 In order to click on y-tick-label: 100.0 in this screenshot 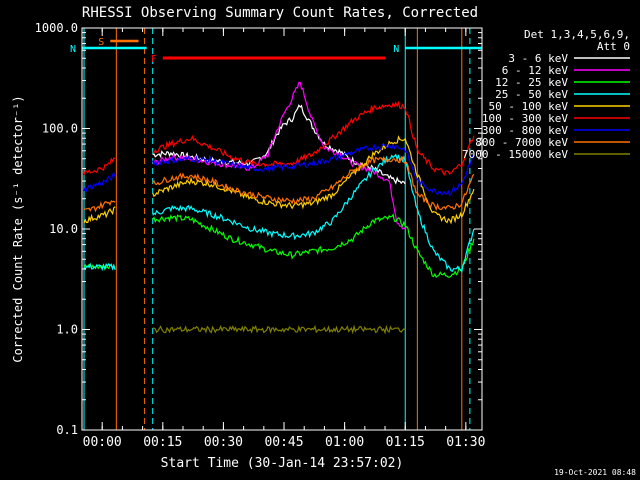, I will do `click(60, 129)`.